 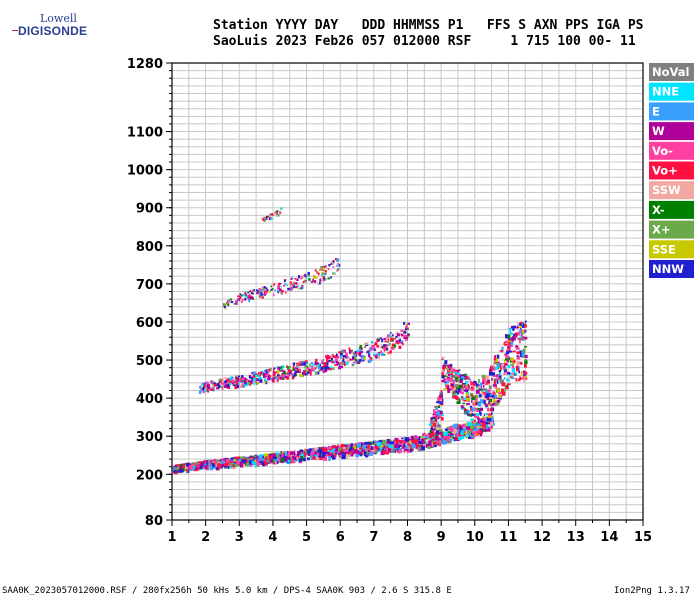 What do you see at coordinates (671, 269) in the screenshot?
I see `legend-swatch-nnw` at bounding box center [671, 269].